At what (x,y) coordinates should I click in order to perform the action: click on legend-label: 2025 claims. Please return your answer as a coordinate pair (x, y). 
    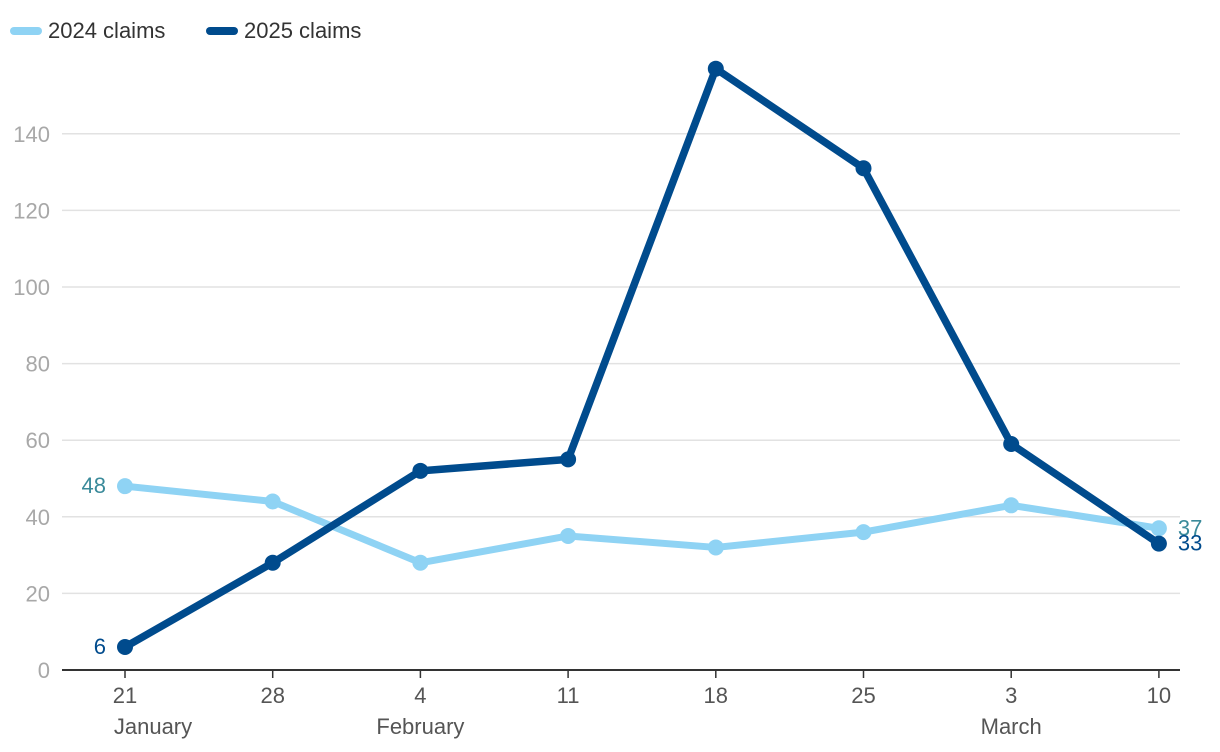
    Looking at the image, I should click on (302, 30).